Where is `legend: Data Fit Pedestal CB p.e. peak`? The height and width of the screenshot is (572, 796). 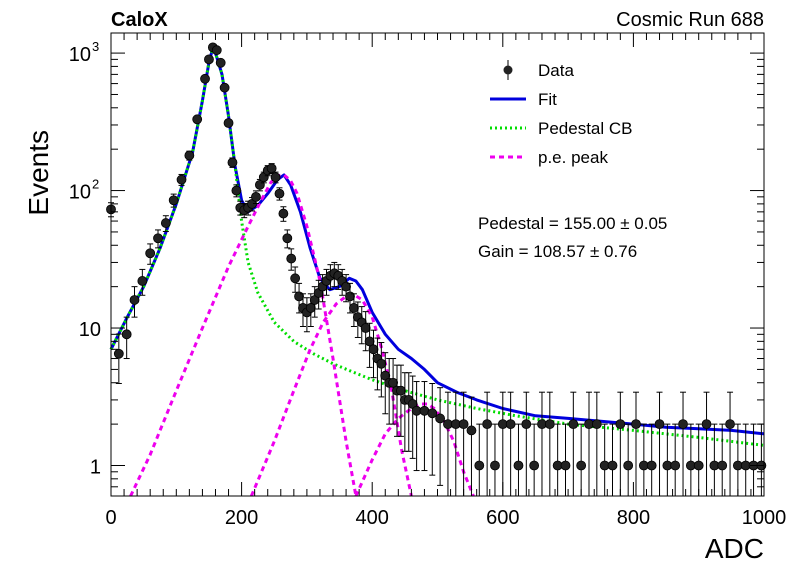
legend: Data Fit Pedestal CB p.e. peak is located at coordinates (561, 113).